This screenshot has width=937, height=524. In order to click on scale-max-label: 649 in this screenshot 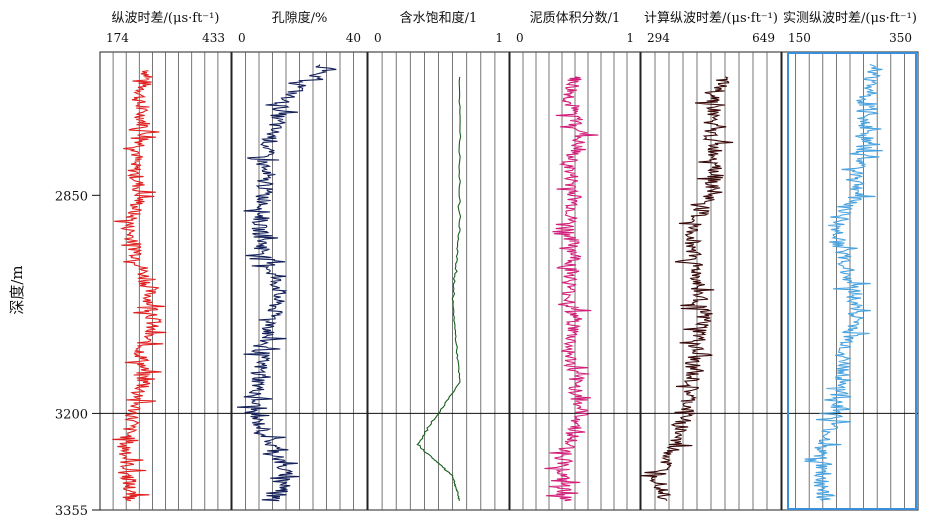, I will do `click(763, 38)`.